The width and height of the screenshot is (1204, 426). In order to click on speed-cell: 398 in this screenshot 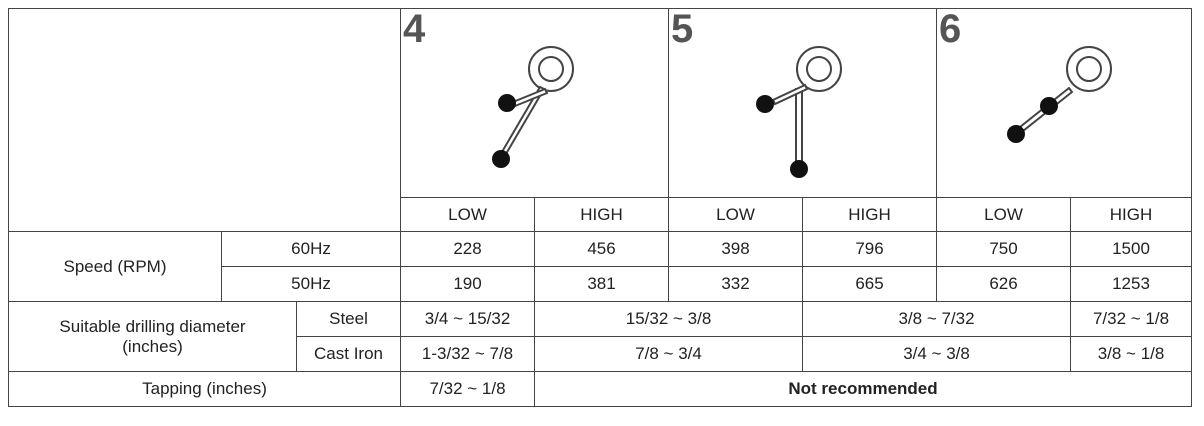, I will do `click(736, 249)`.